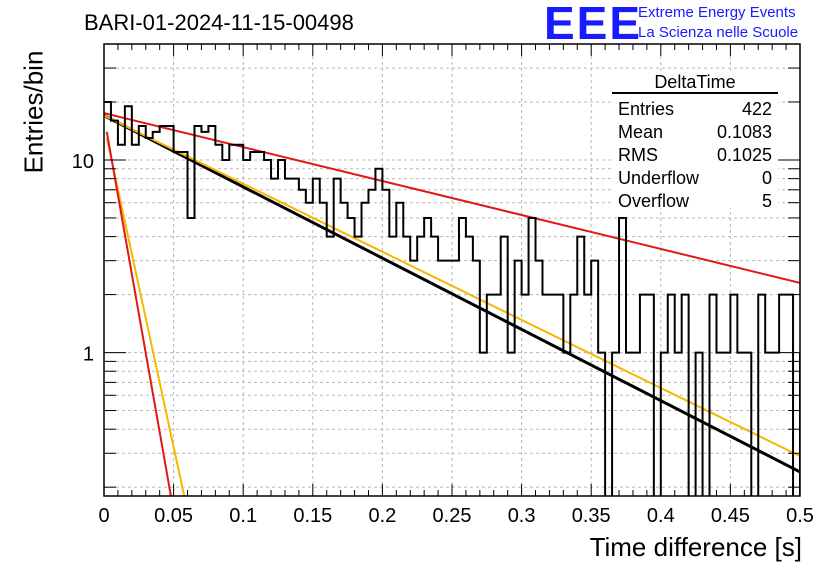 Image resolution: width=836 pixels, height=572 pixels. Describe the element at coordinates (654, 201) in the screenshot. I see `stats-label: Overflow` at that location.